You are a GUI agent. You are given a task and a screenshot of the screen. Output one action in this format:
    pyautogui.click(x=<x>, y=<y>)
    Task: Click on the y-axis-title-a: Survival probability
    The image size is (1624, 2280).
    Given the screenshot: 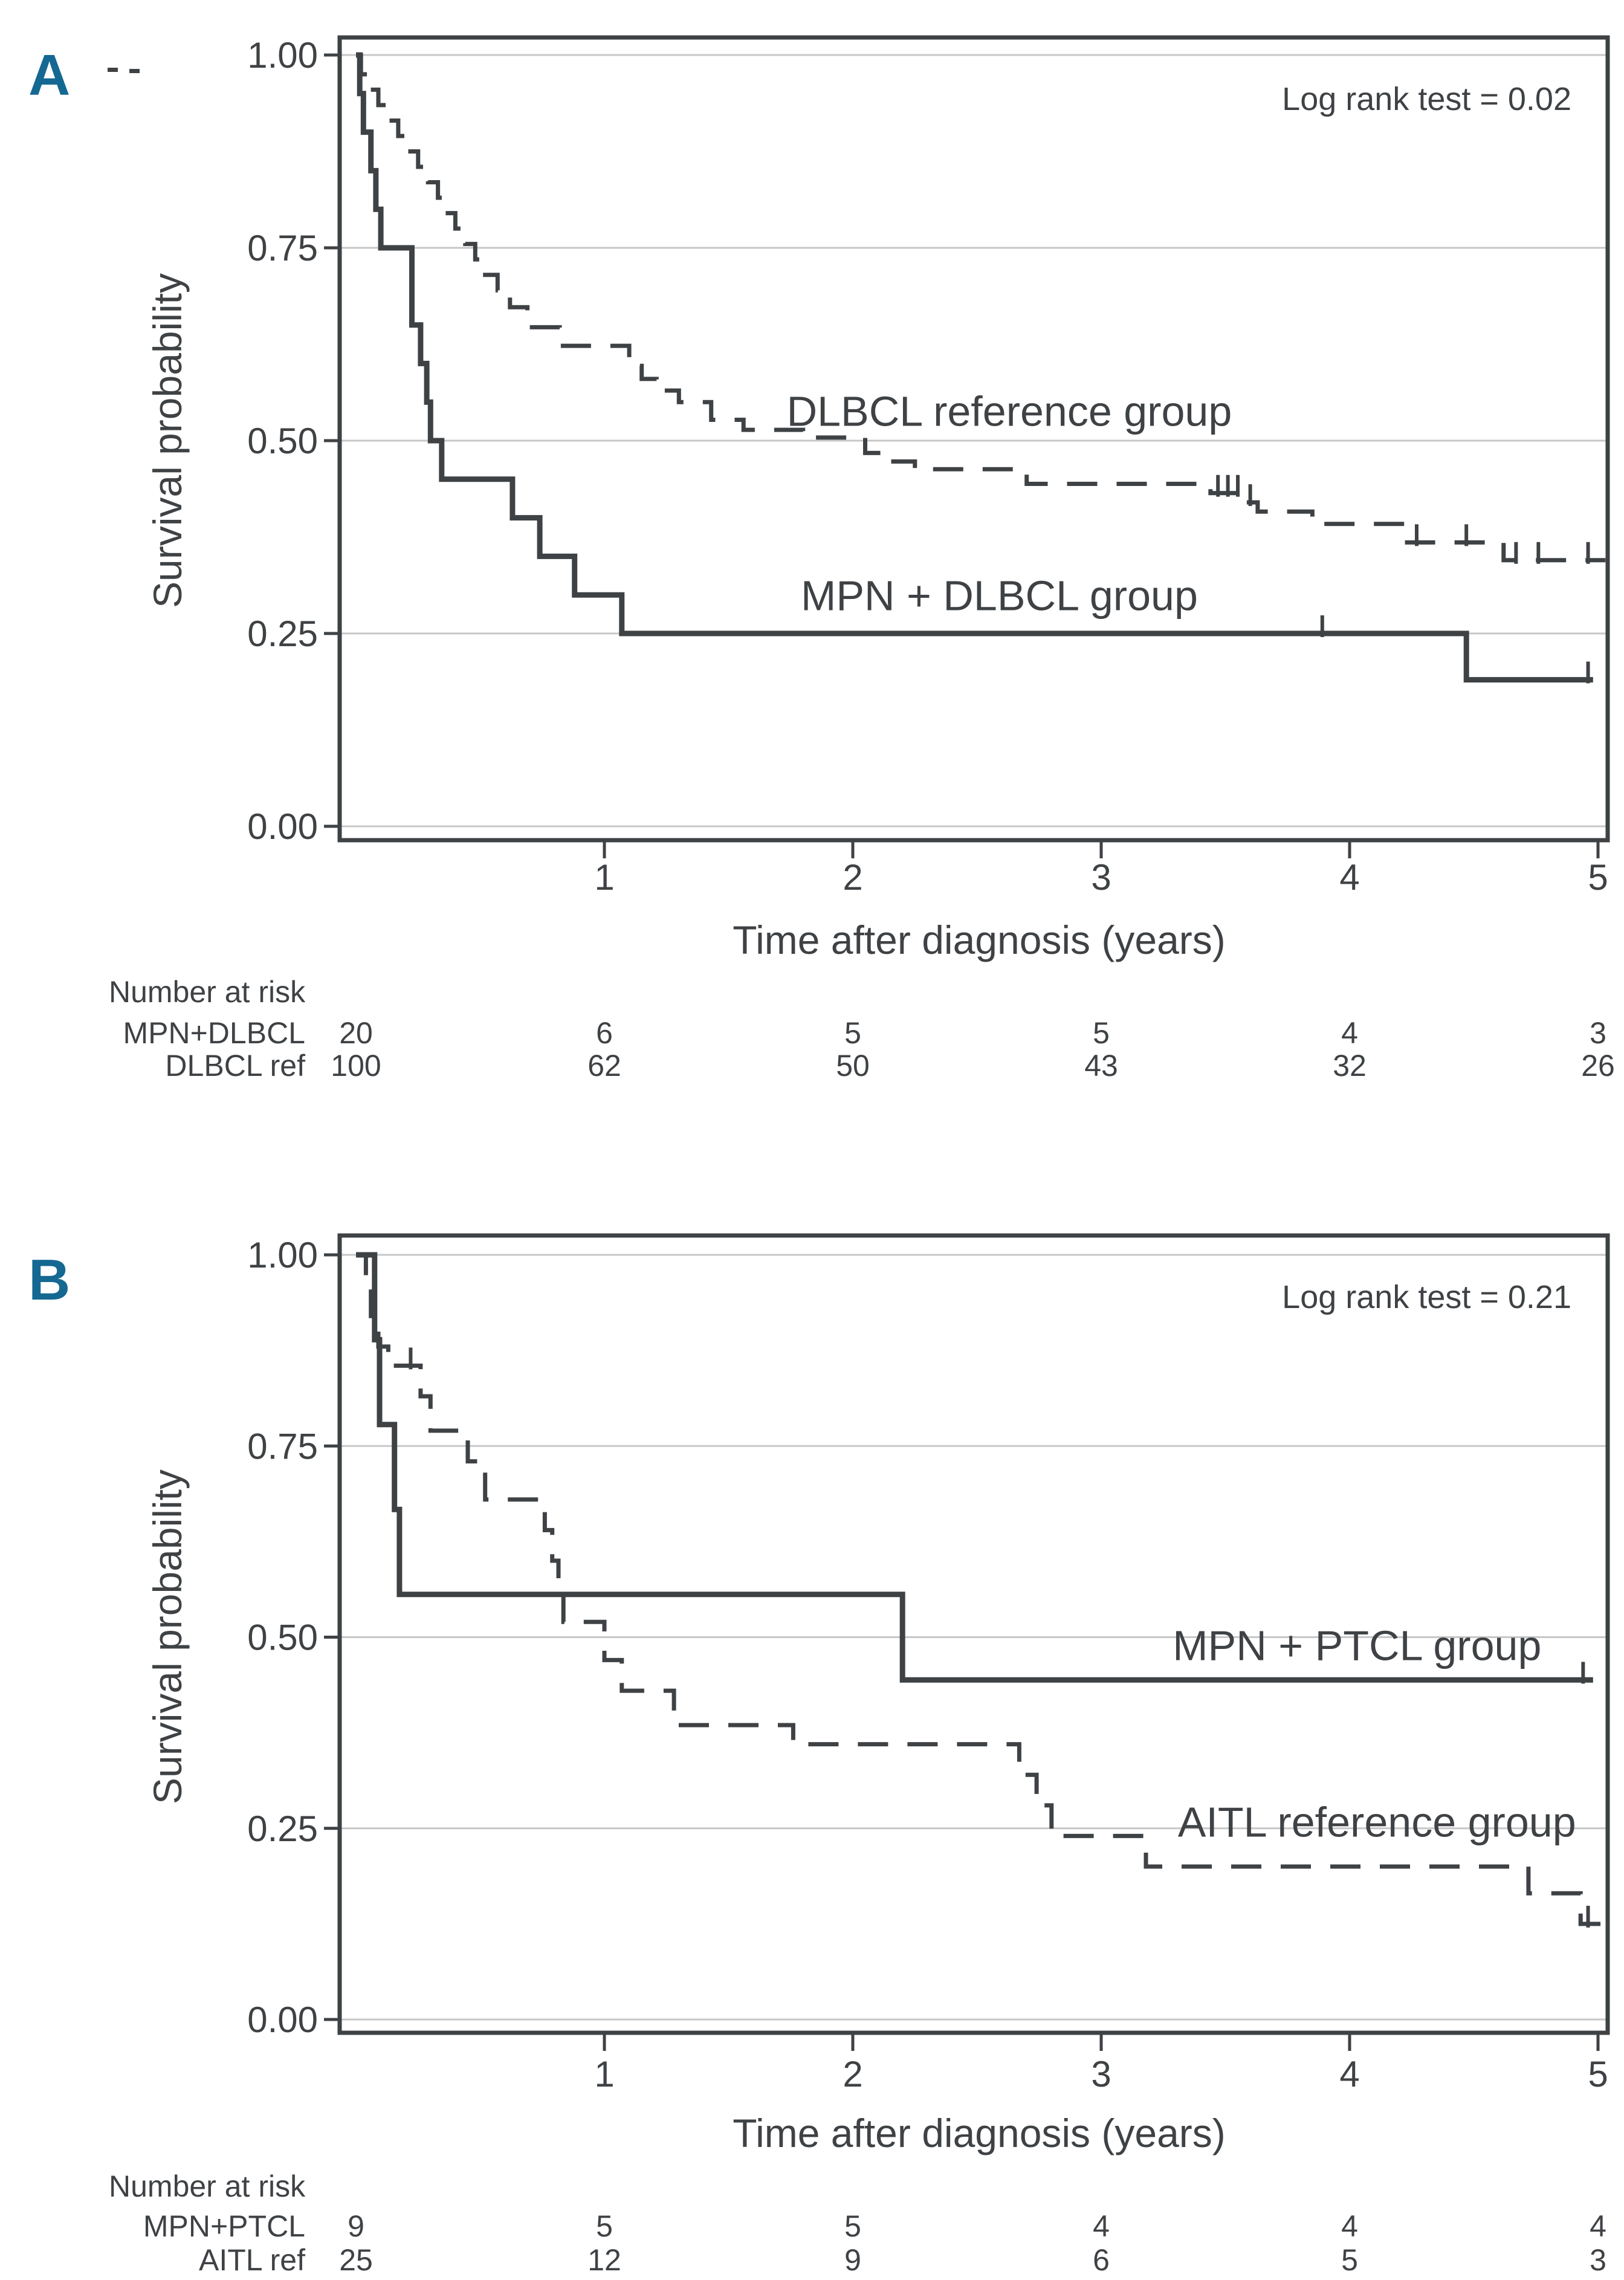 What is the action you would take?
    pyautogui.click(x=168, y=440)
    